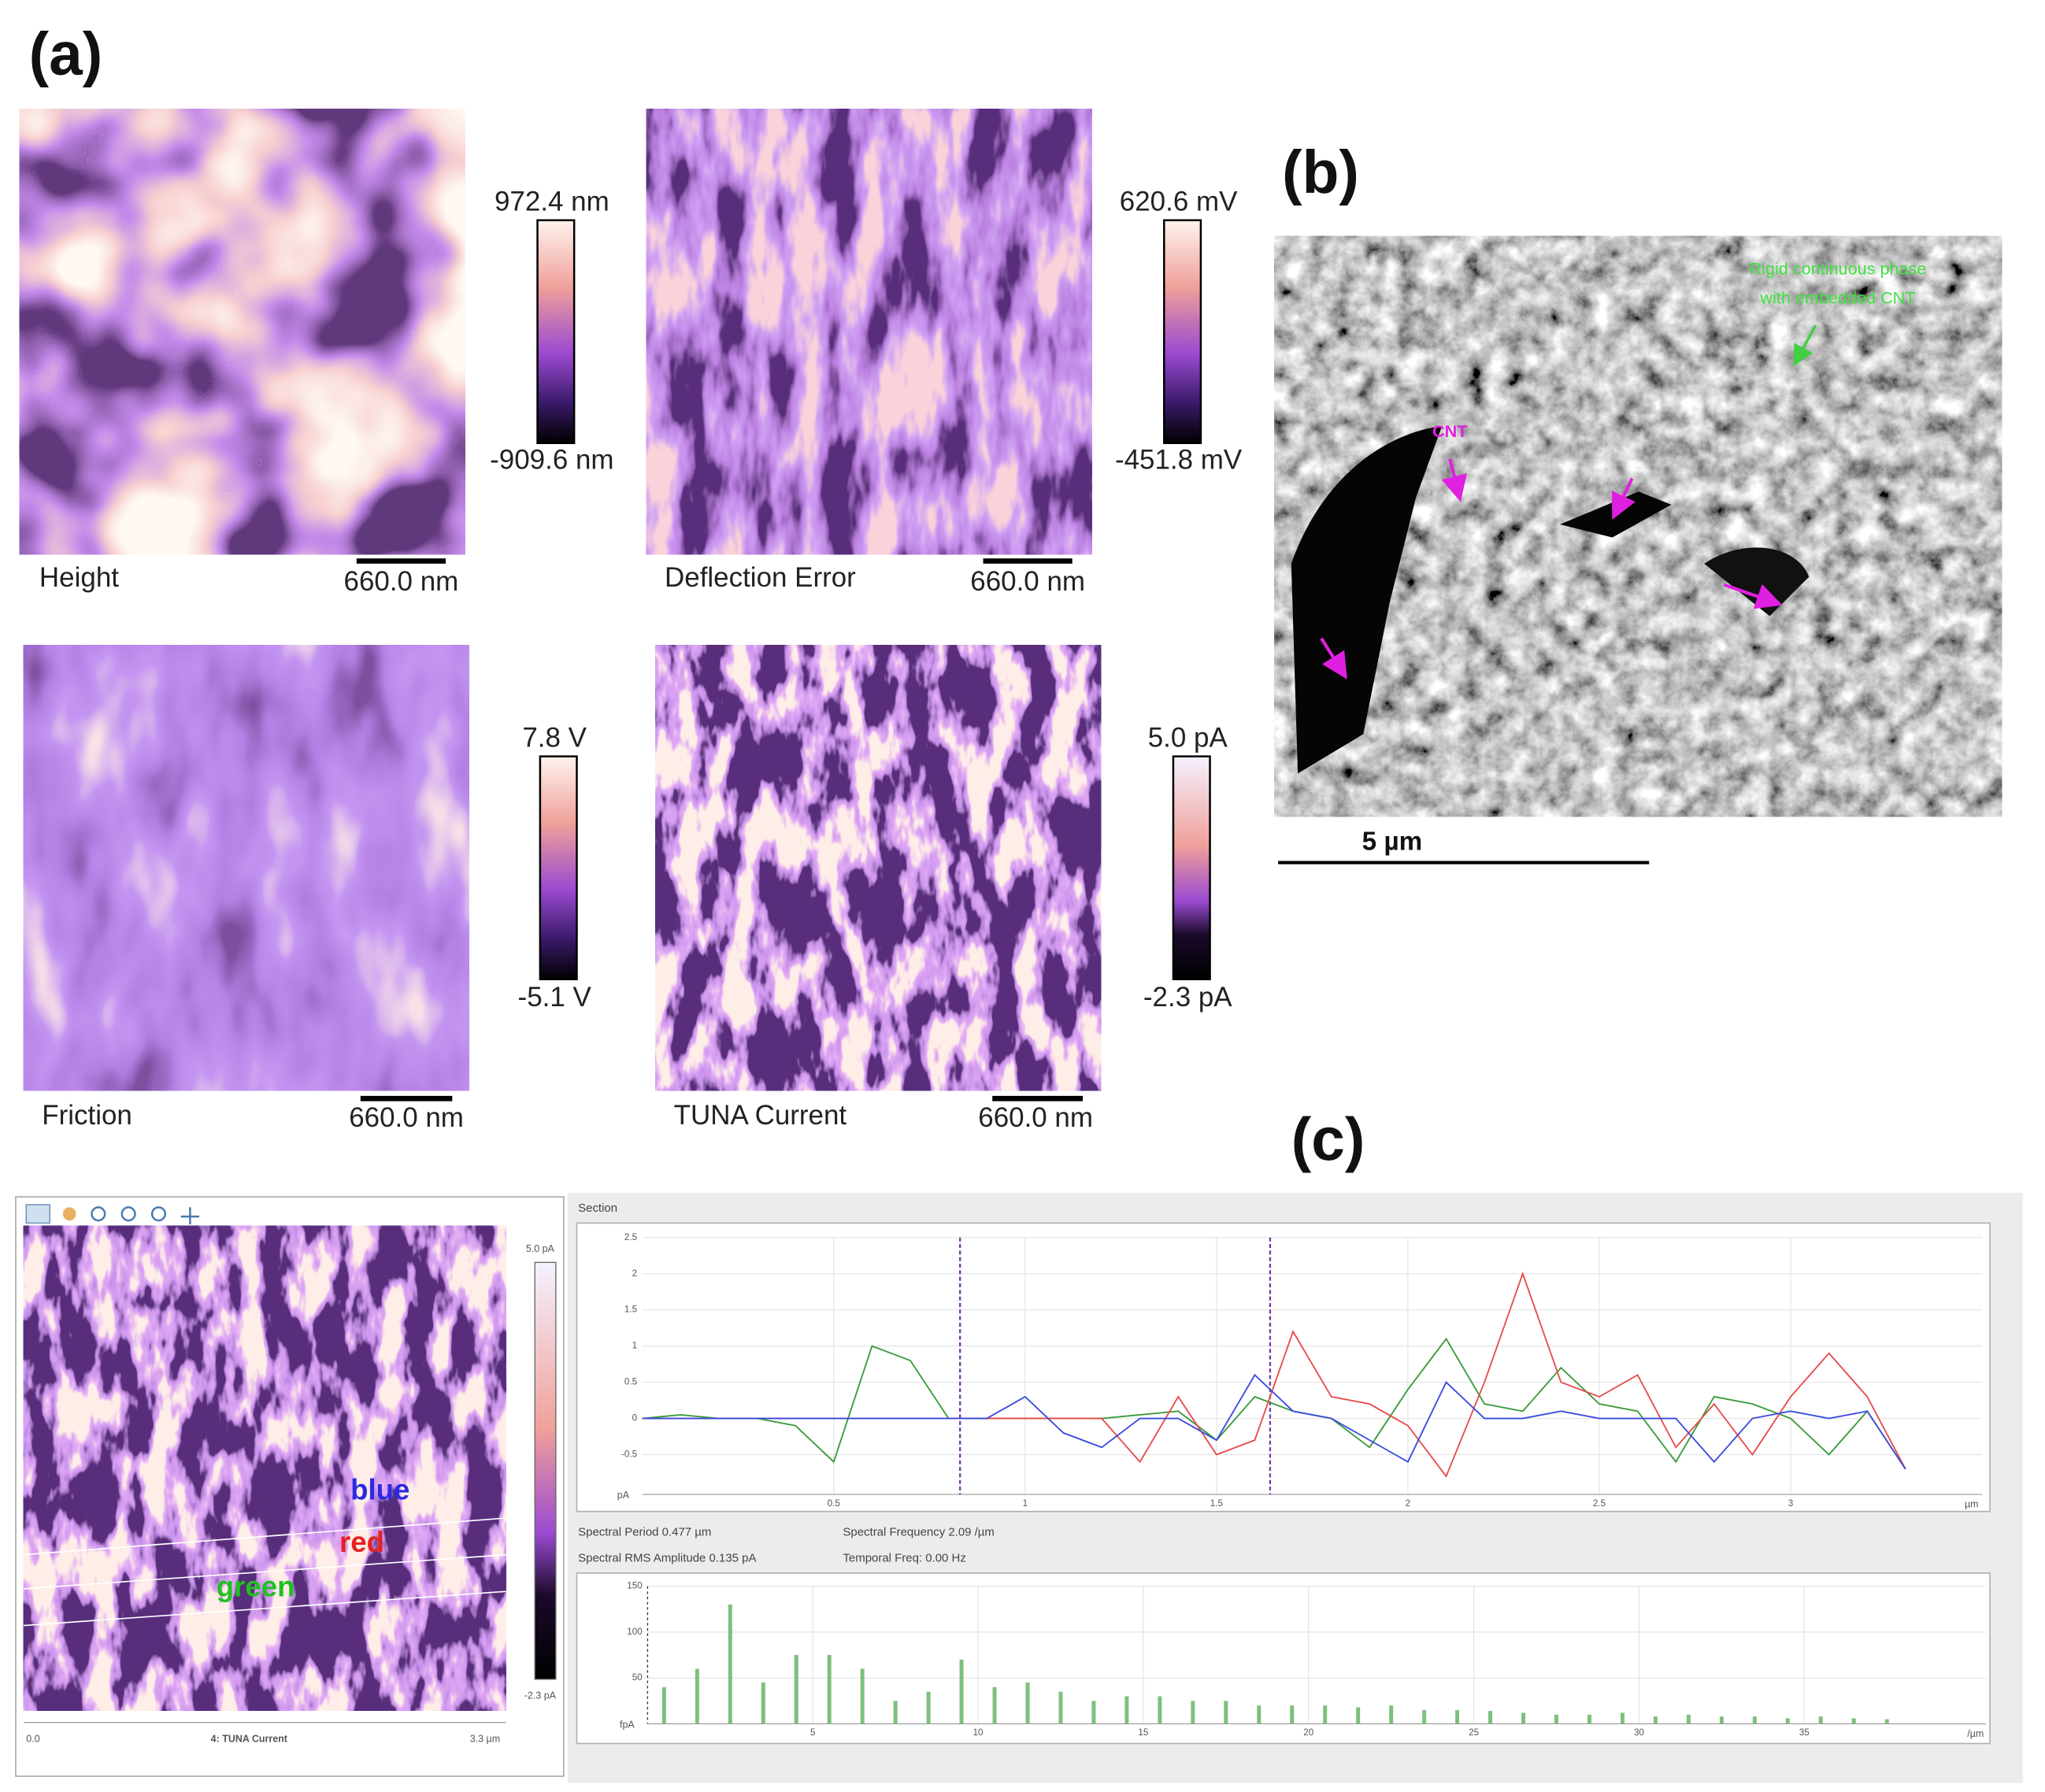 Image resolution: width=2045 pixels, height=1792 pixels. What do you see at coordinates (249, 1739) in the screenshot?
I see `map-title: 4: TUNA Current` at bounding box center [249, 1739].